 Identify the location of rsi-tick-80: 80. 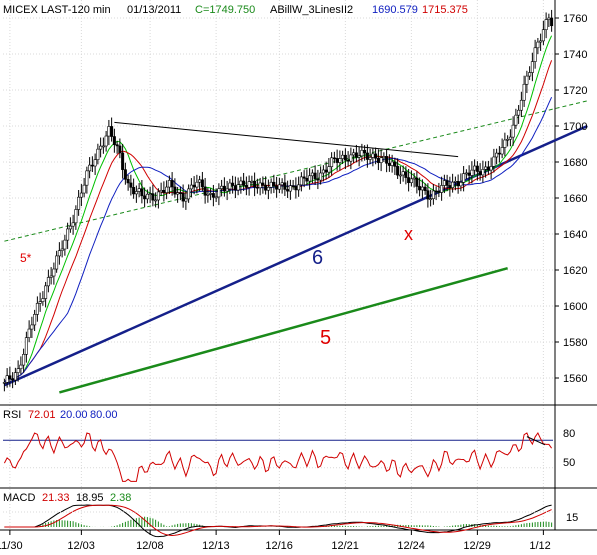
(569, 434).